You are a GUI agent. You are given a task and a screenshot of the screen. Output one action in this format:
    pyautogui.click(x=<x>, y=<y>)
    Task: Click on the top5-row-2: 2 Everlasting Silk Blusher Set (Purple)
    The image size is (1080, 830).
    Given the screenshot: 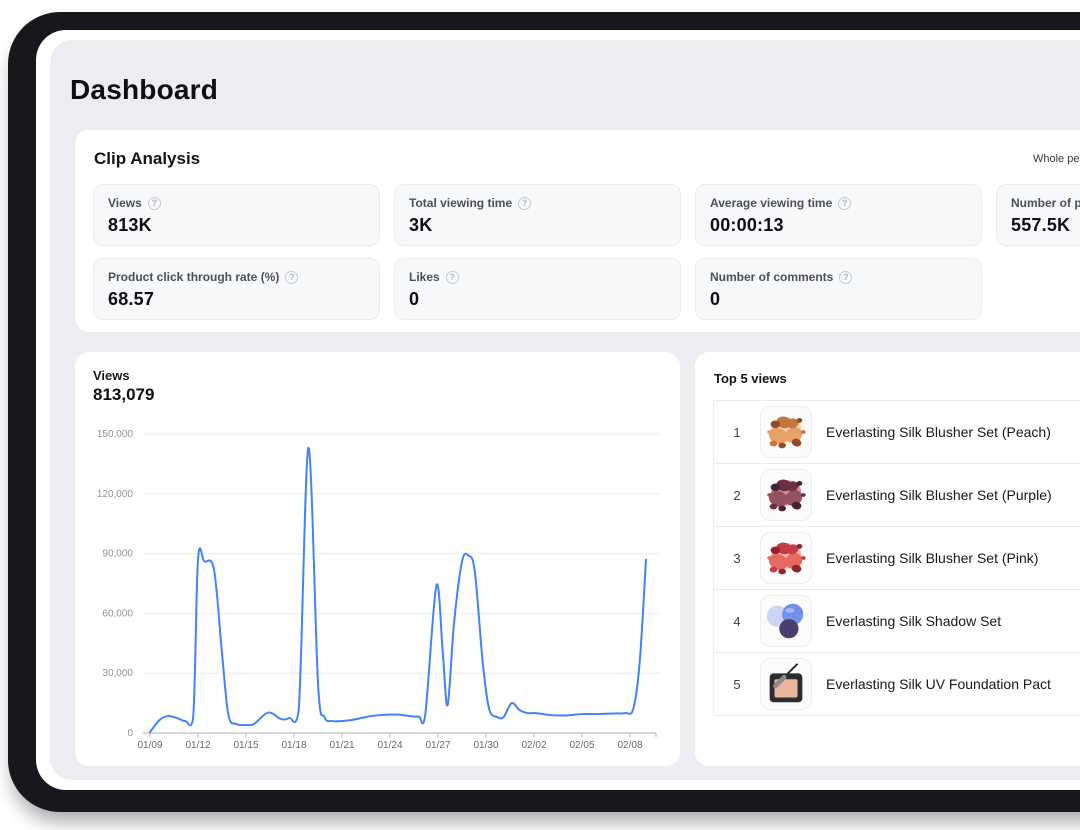 What is the action you would take?
    pyautogui.click(x=897, y=495)
    